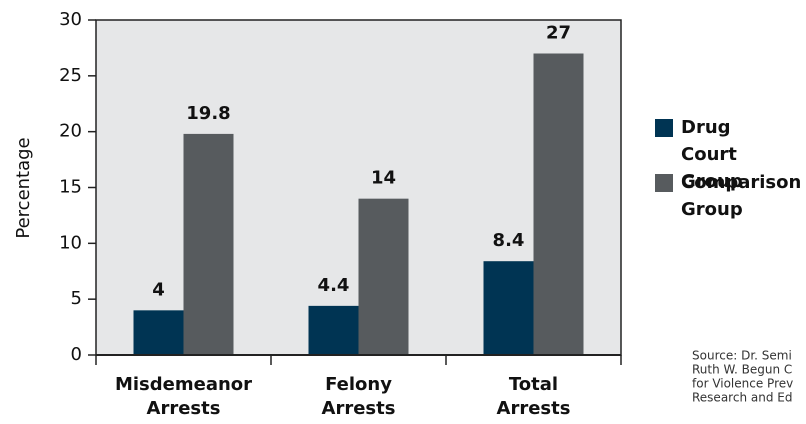 The image size is (806, 424). Describe the element at coordinates (742, 356) in the screenshot. I see `source-note: Source: Dr. Semi` at that location.